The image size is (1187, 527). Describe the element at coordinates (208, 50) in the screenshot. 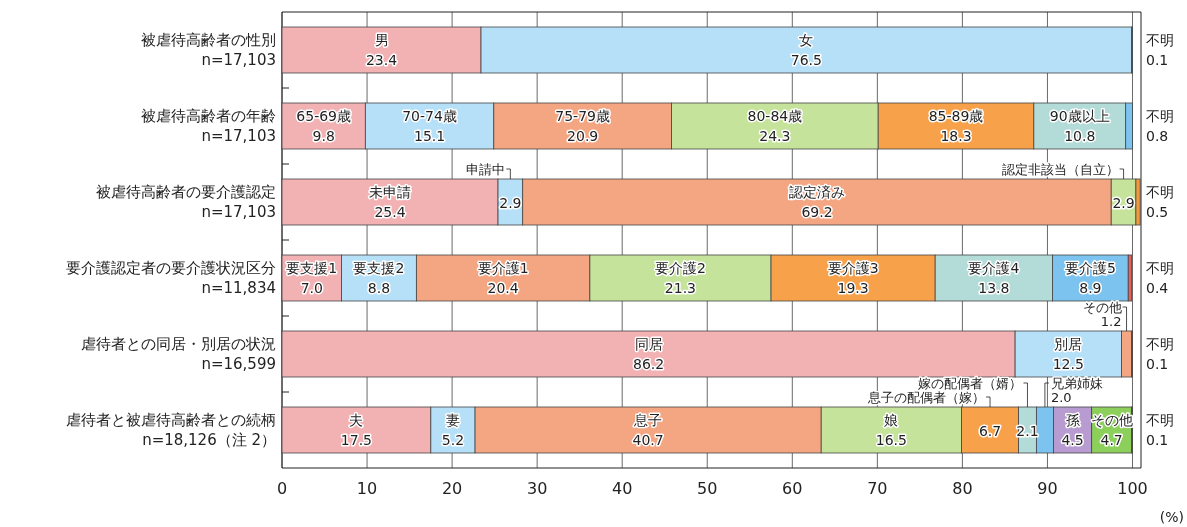

I see `y-tick-label: 被虐待高齢者の性別 n=17,103` at that location.